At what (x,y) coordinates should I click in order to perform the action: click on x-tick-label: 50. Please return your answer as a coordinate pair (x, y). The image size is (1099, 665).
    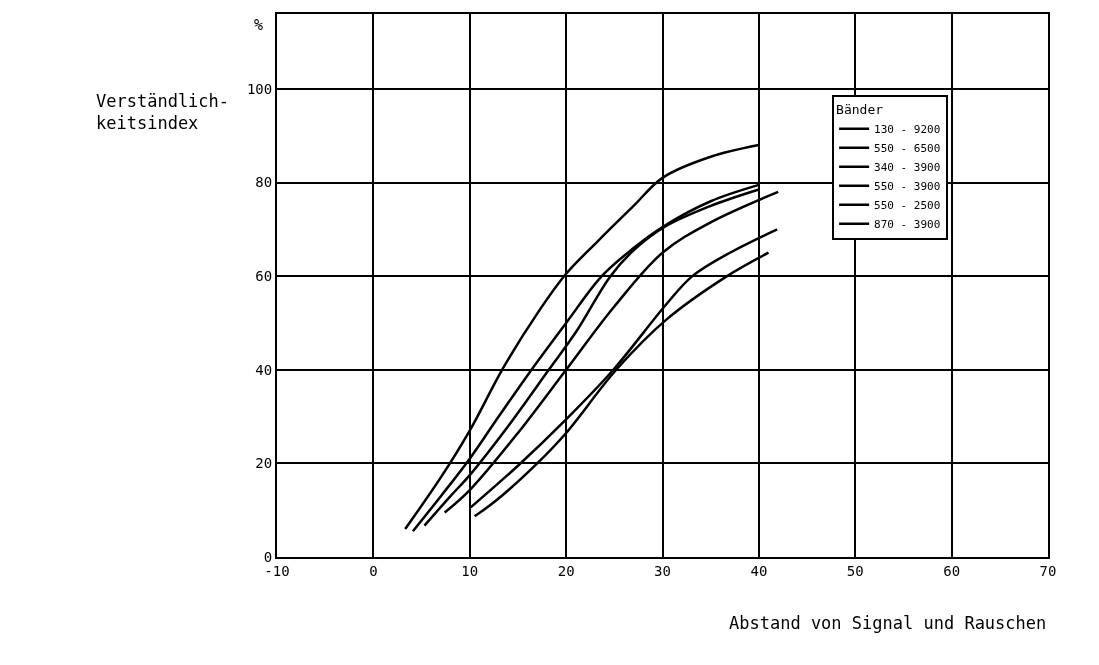
    Looking at the image, I should click on (855, 570).